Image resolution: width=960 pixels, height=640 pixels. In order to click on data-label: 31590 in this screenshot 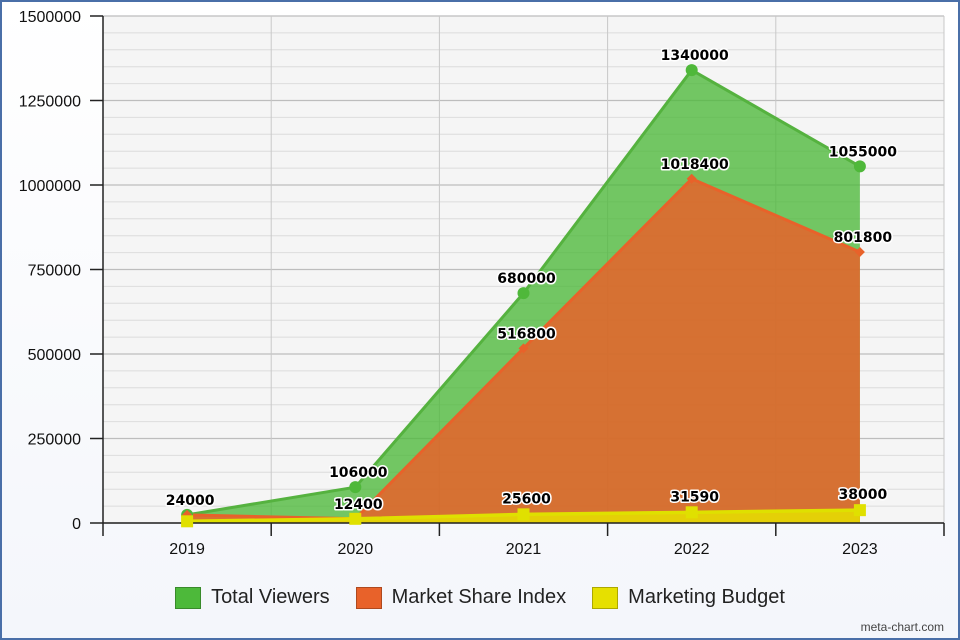, I will do `click(694, 497)`.